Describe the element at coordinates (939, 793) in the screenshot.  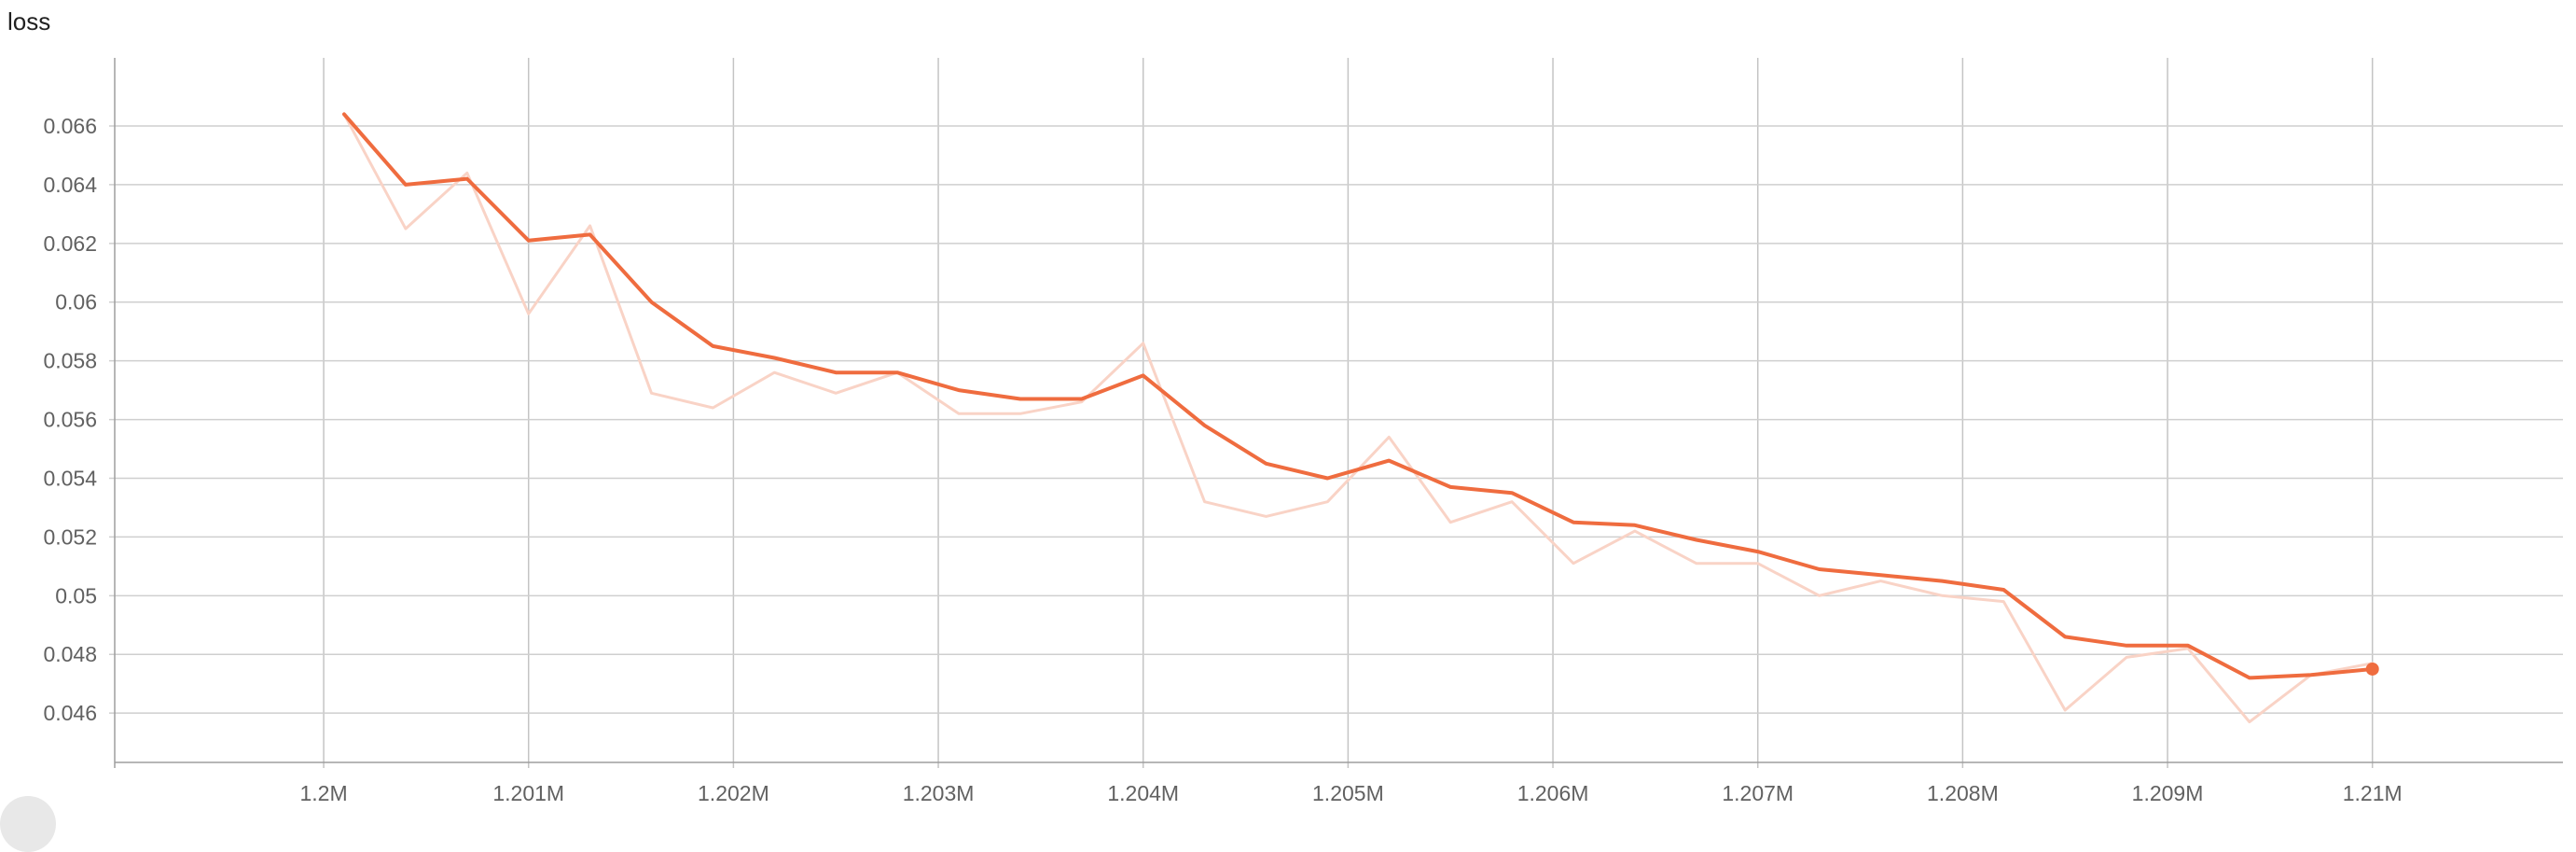
I see `x-tick-label: 1.203M` at that location.